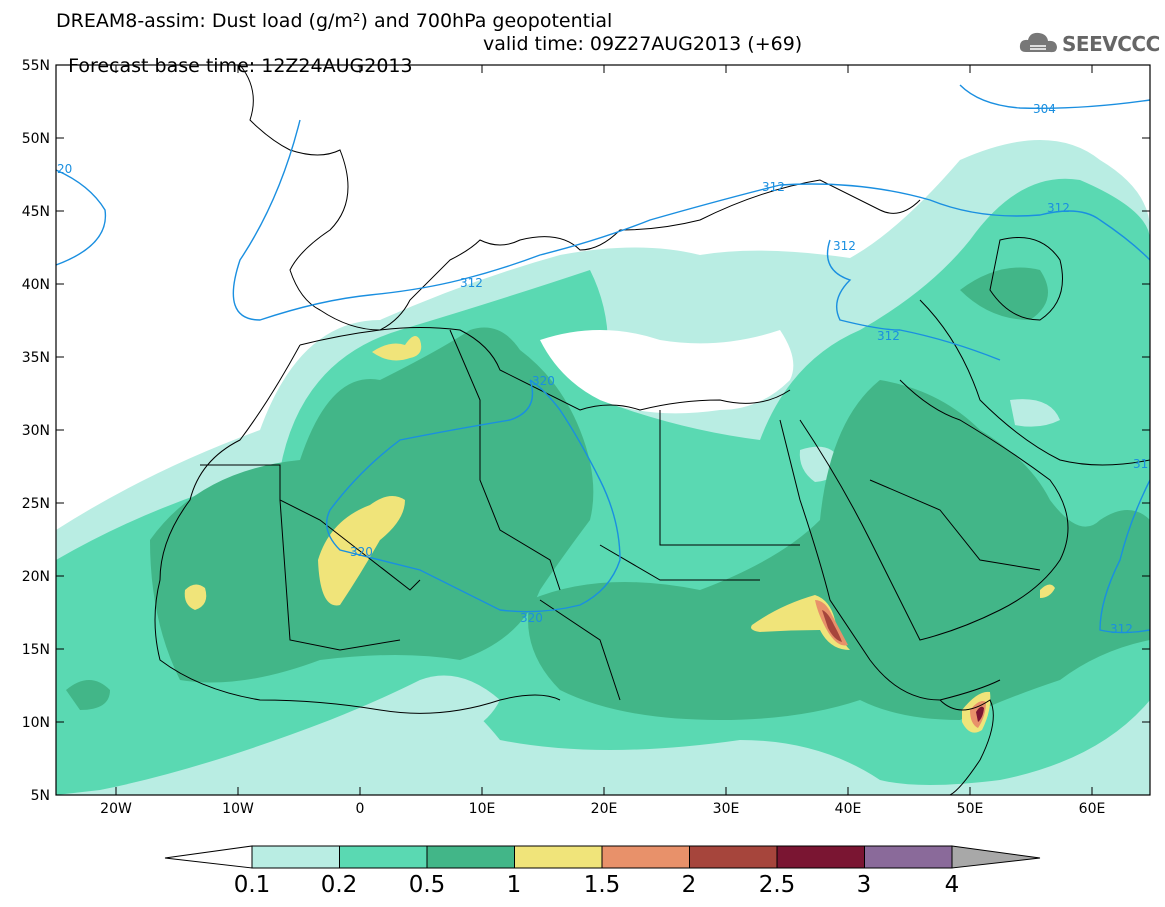 This screenshot has width=1165, height=907. Describe the element at coordinates (116, 809) in the screenshot. I see `lon-label: 20W` at that location.